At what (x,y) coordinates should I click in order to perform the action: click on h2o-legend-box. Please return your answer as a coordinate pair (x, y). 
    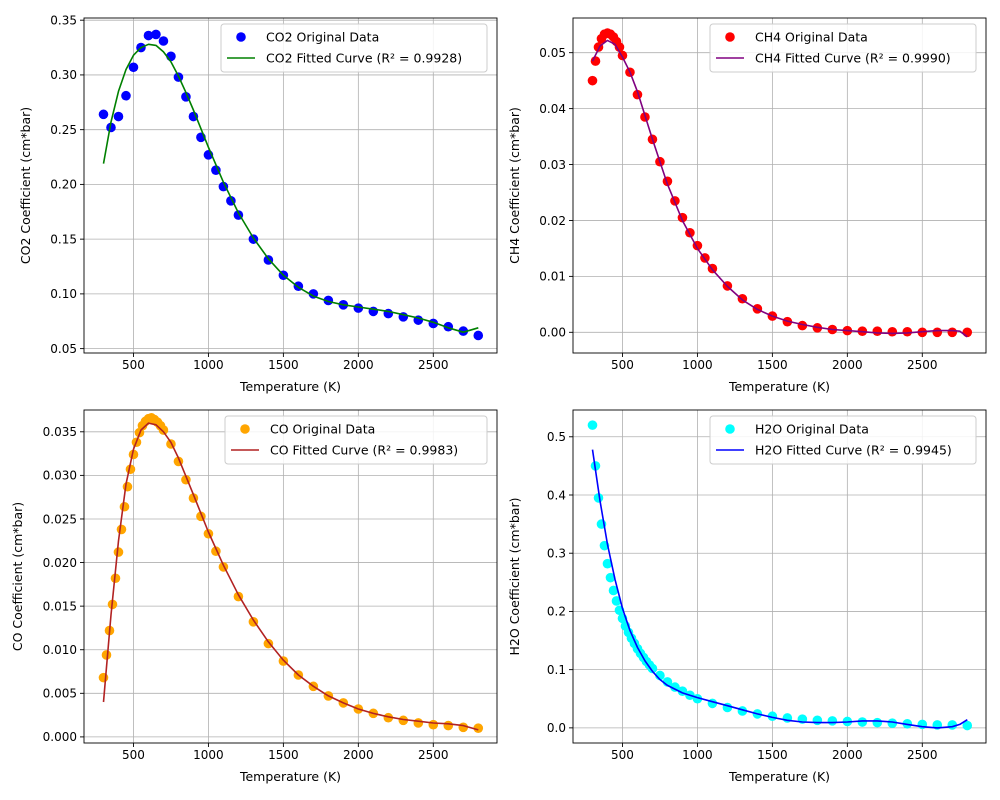
    Looking at the image, I should click on (843, 440).